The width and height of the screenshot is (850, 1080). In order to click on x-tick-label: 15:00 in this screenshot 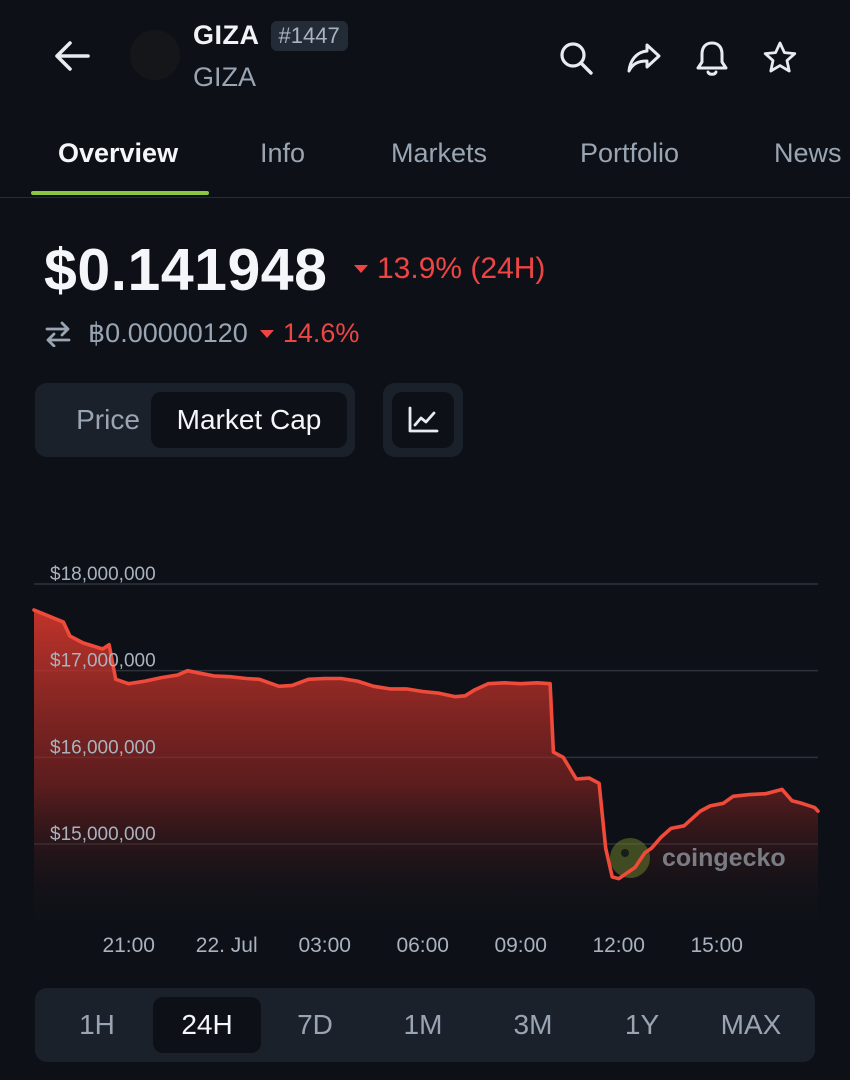, I will do `click(716, 945)`.